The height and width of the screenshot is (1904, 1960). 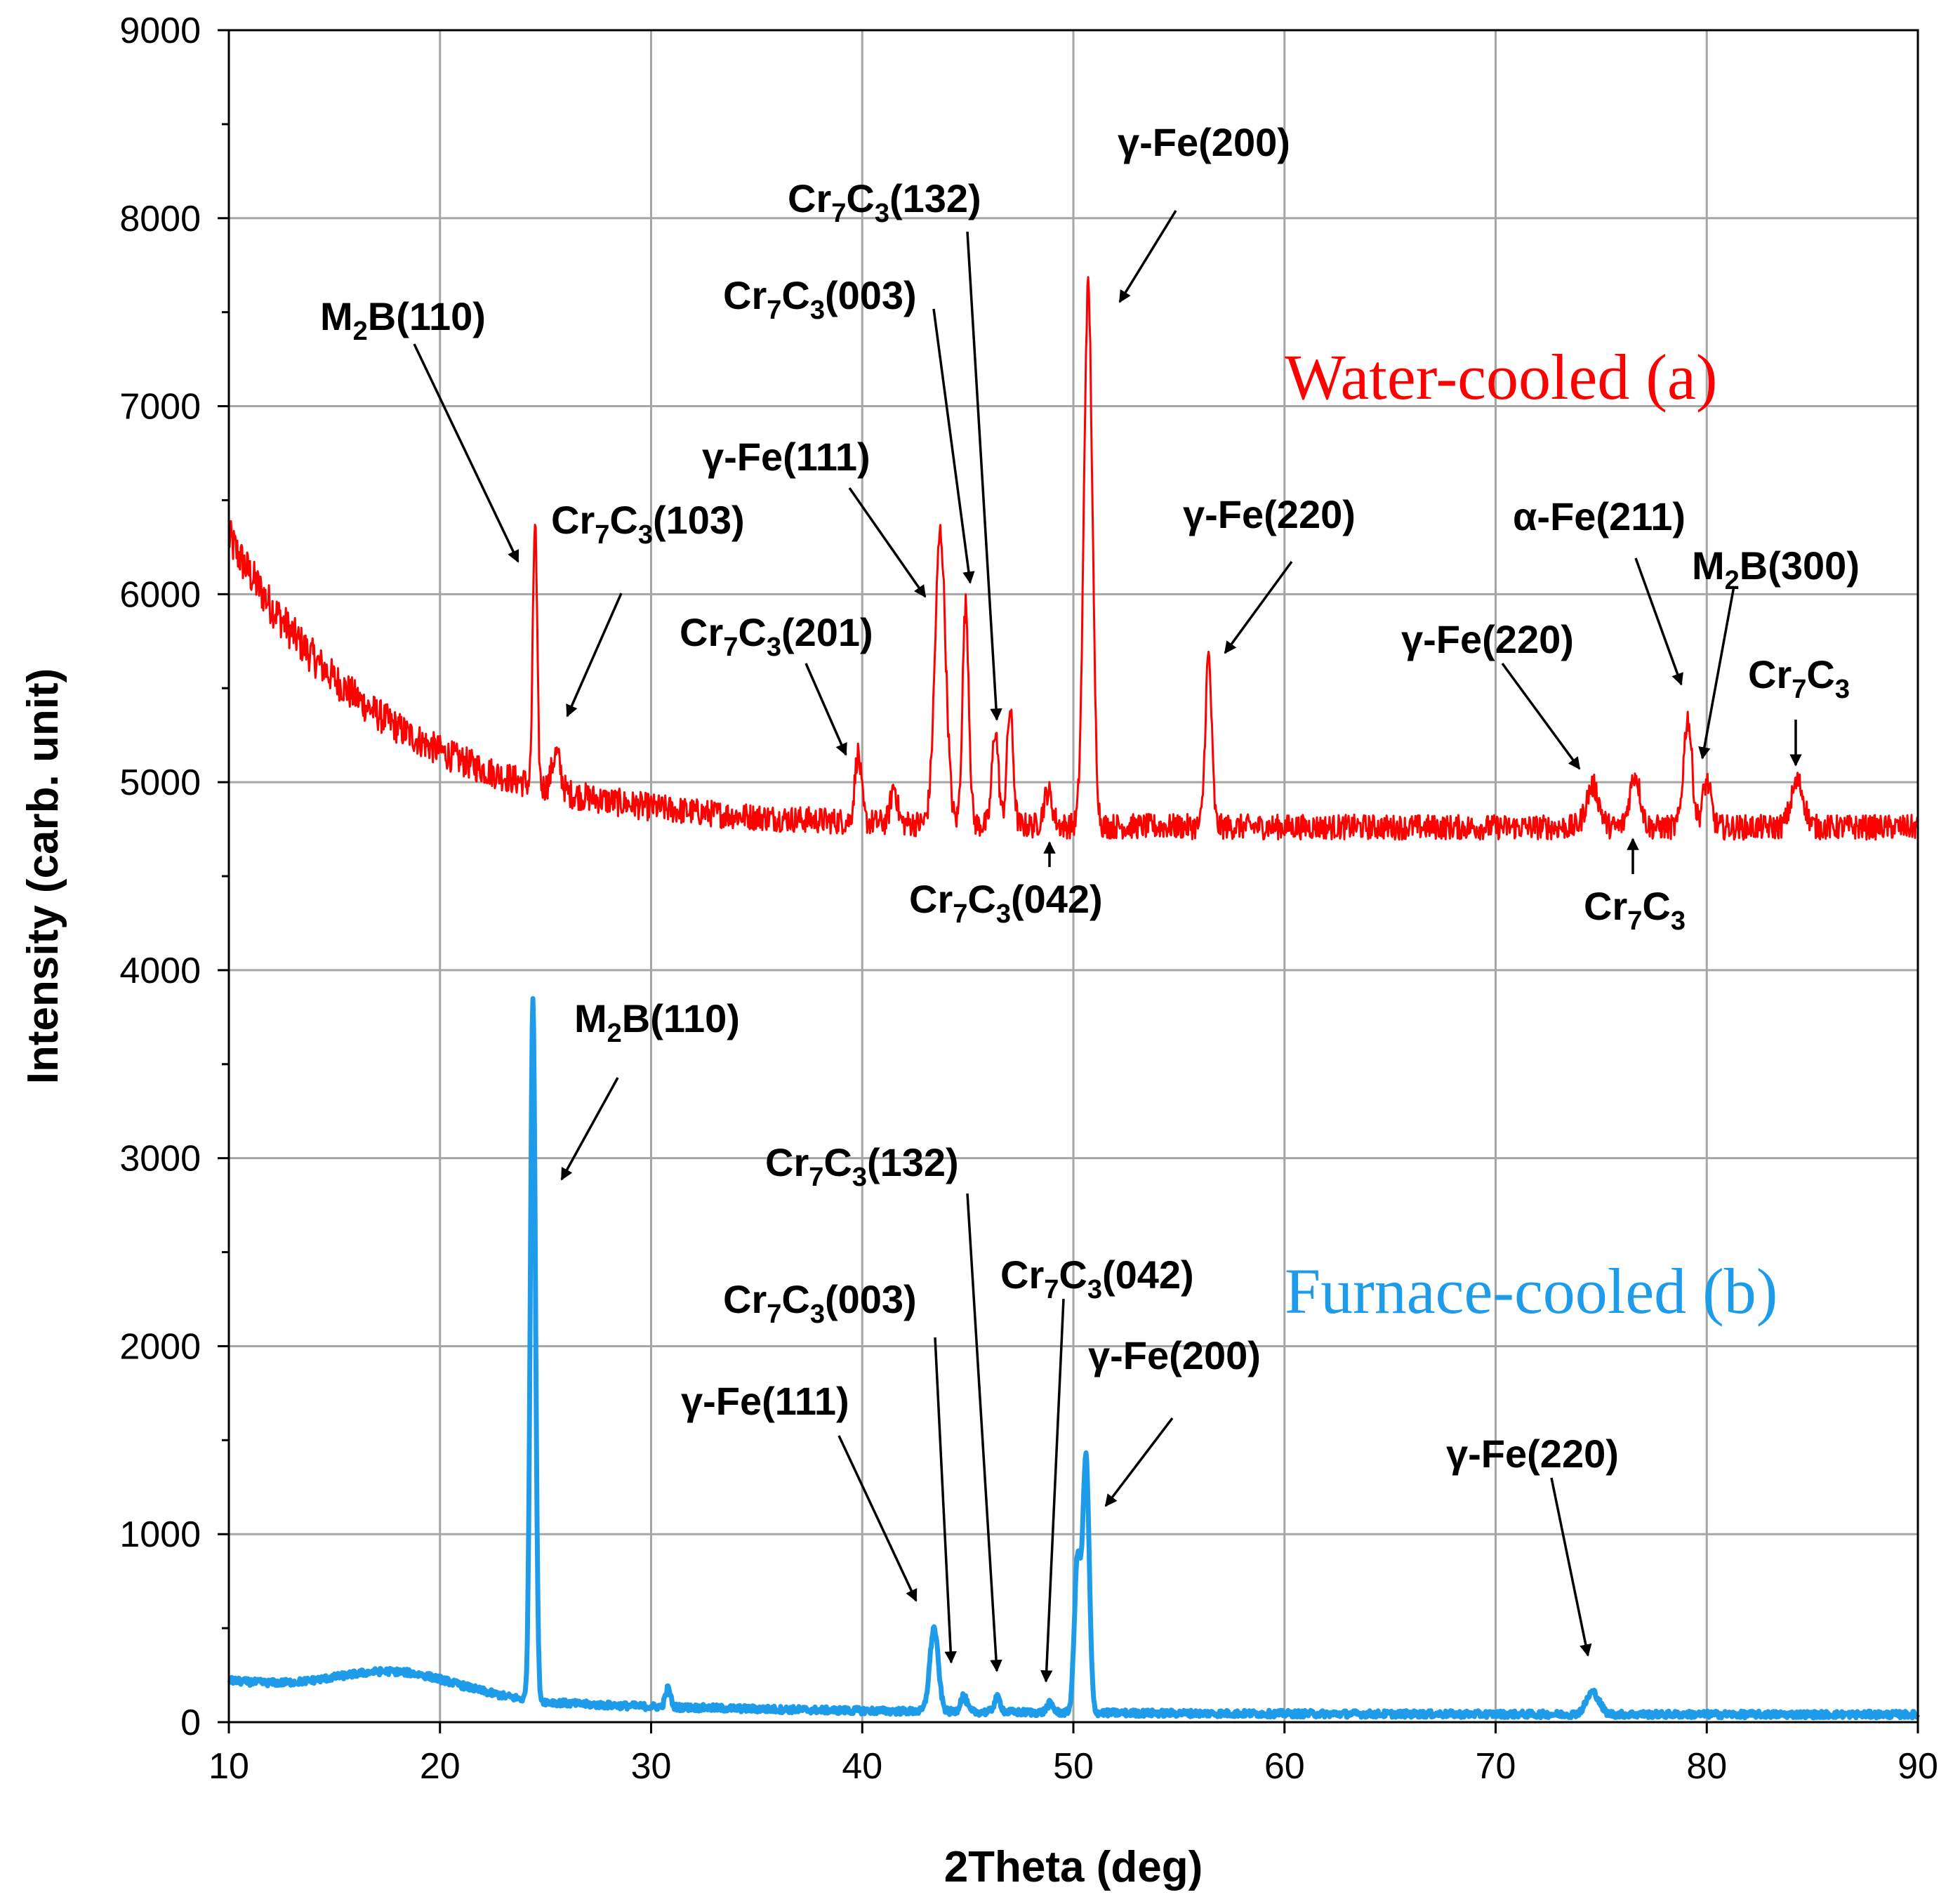 What do you see at coordinates (160, 1347) in the screenshot?
I see `y-tick-label: 2000` at bounding box center [160, 1347].